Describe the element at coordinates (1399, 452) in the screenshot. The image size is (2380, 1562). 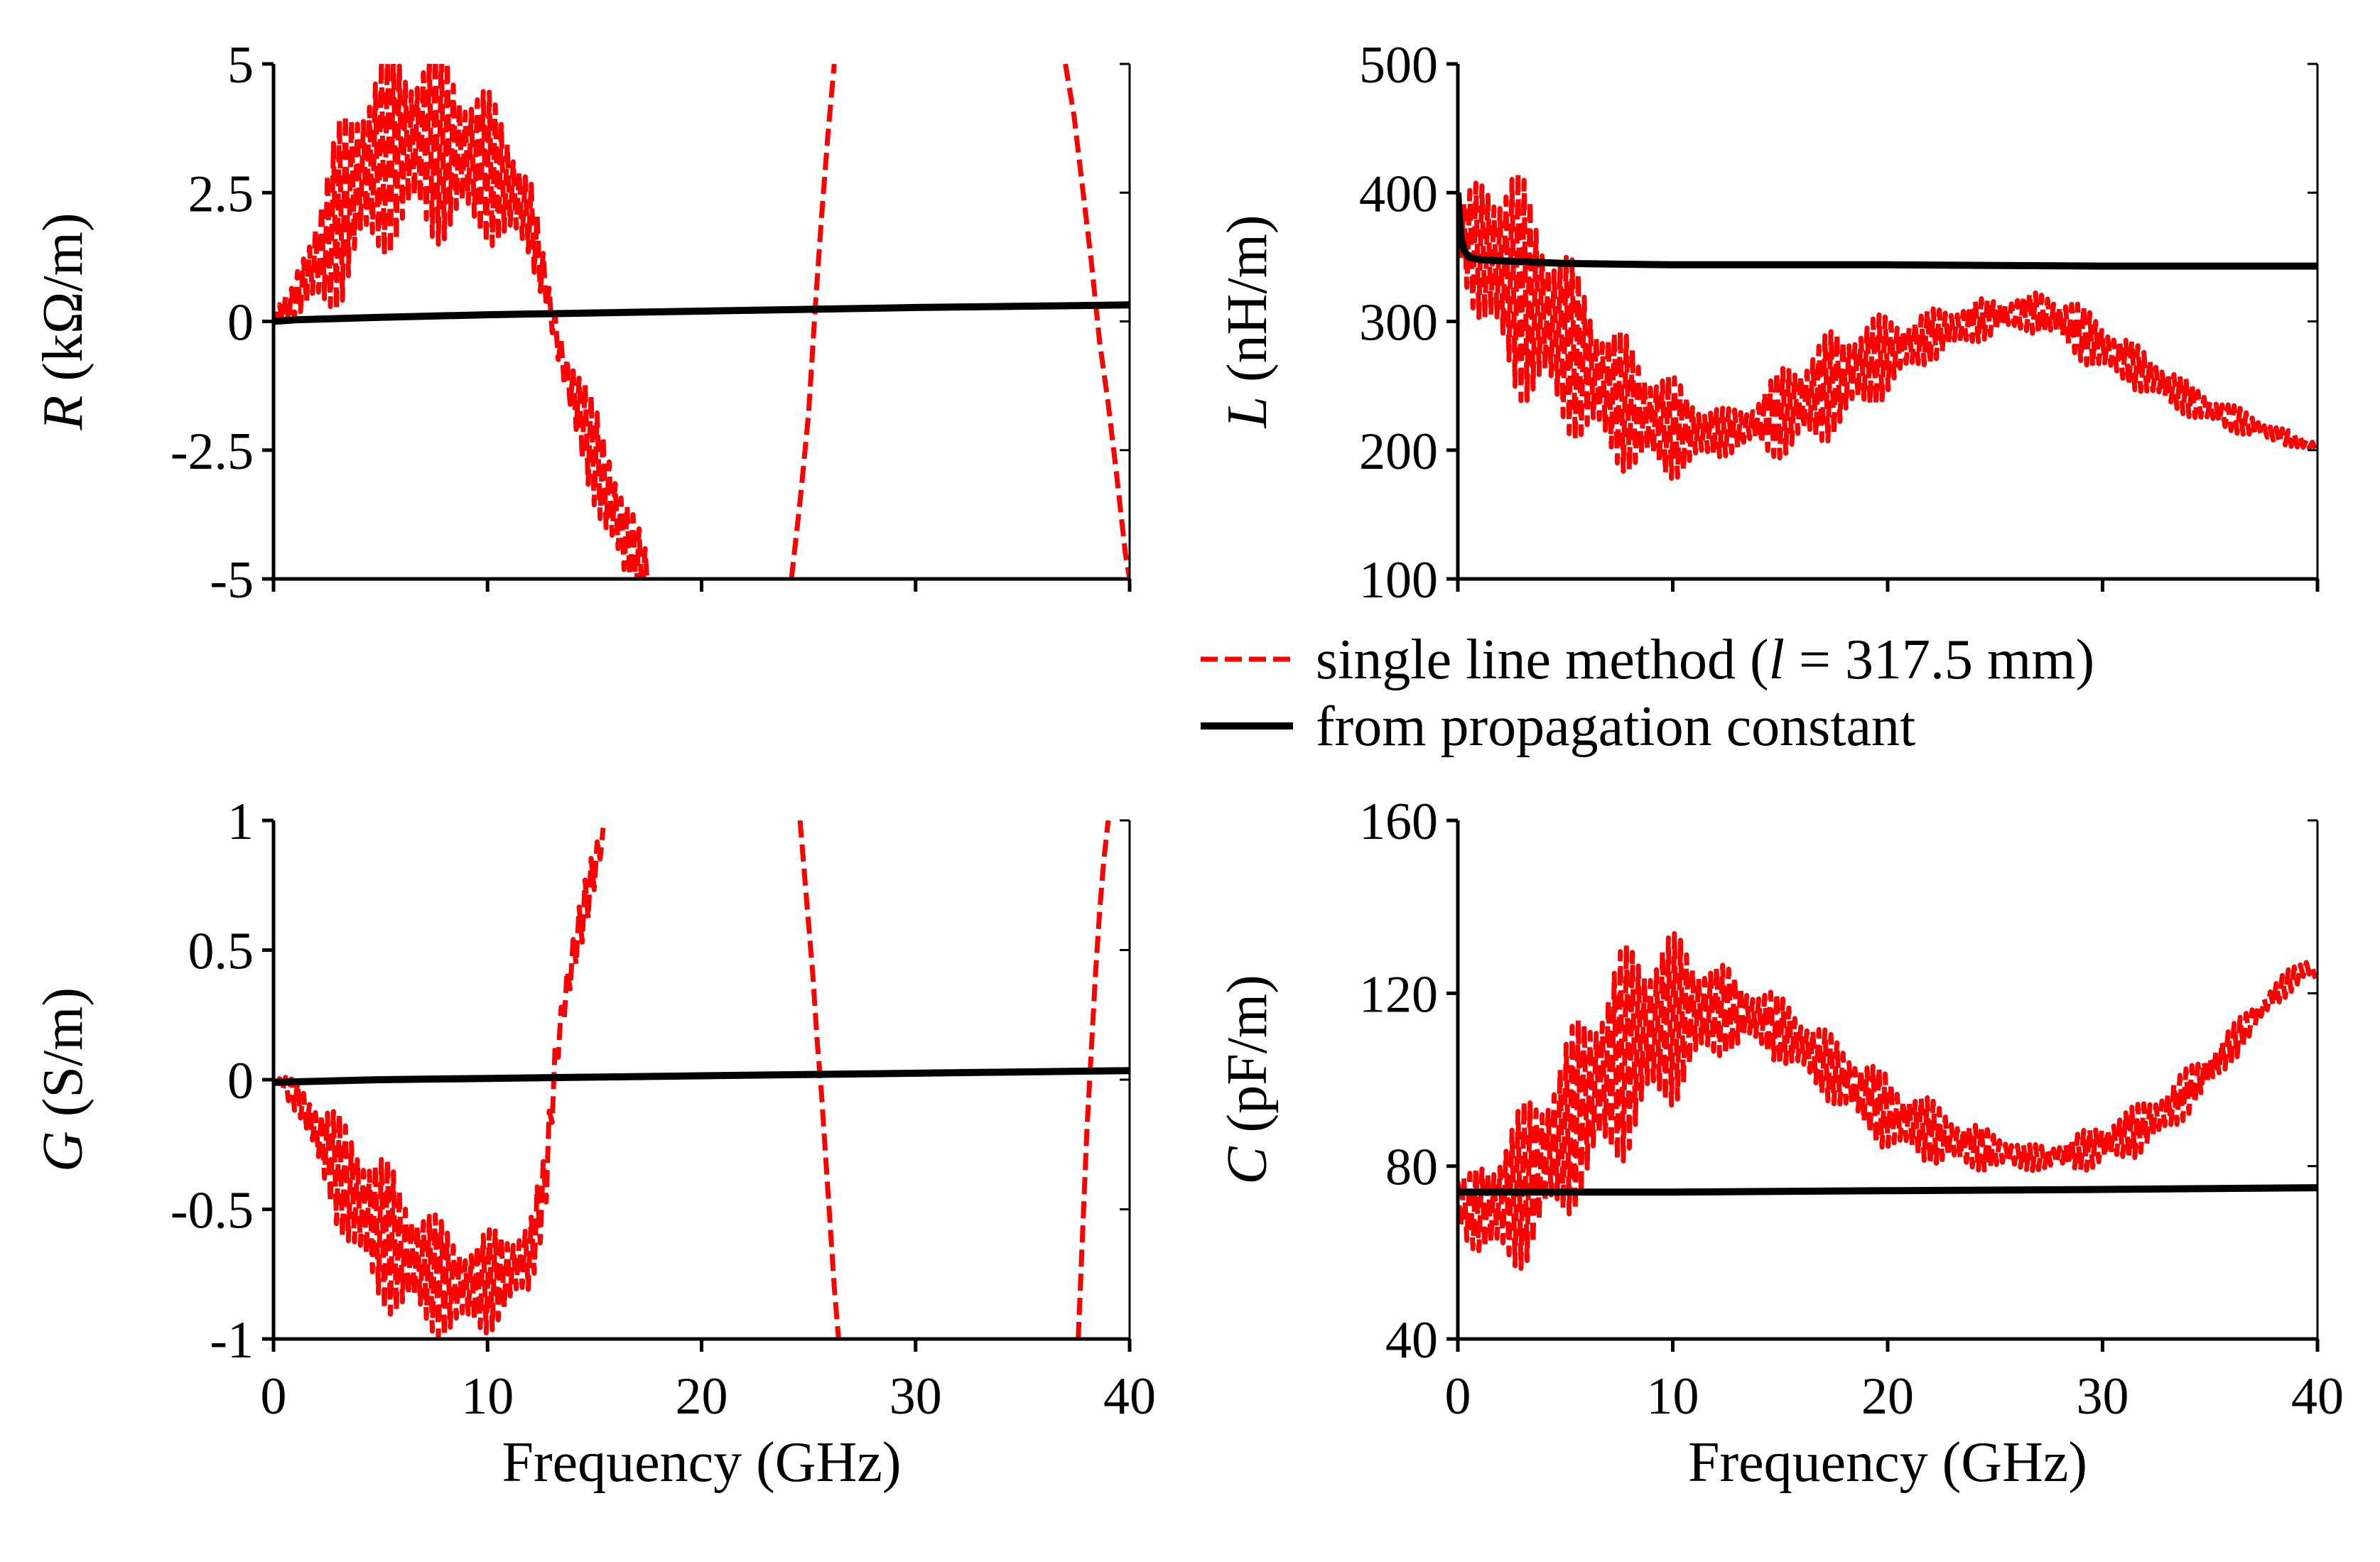
I see `ytick-label-L-1: 200` at that location.